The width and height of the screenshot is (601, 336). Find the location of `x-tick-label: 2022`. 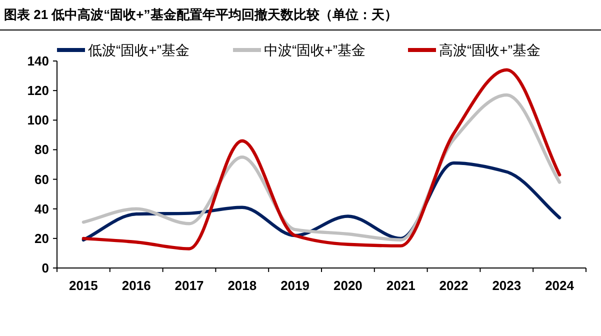

x-tick-label: 2022 is located at coordinates (453, 285).